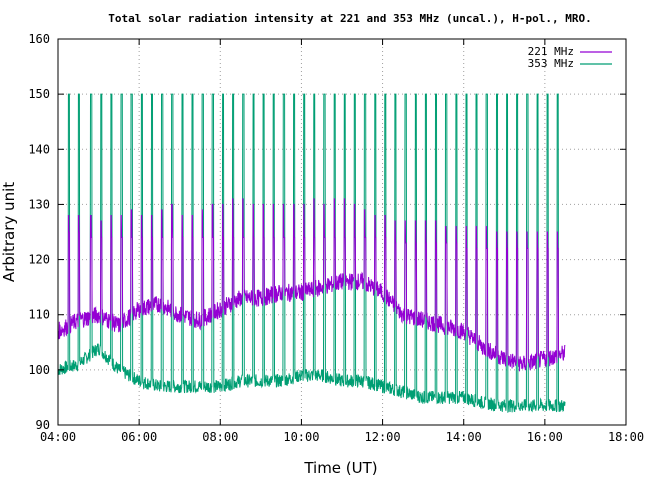  I want to click on y-tick-label-1: 100, so click(39, 370).